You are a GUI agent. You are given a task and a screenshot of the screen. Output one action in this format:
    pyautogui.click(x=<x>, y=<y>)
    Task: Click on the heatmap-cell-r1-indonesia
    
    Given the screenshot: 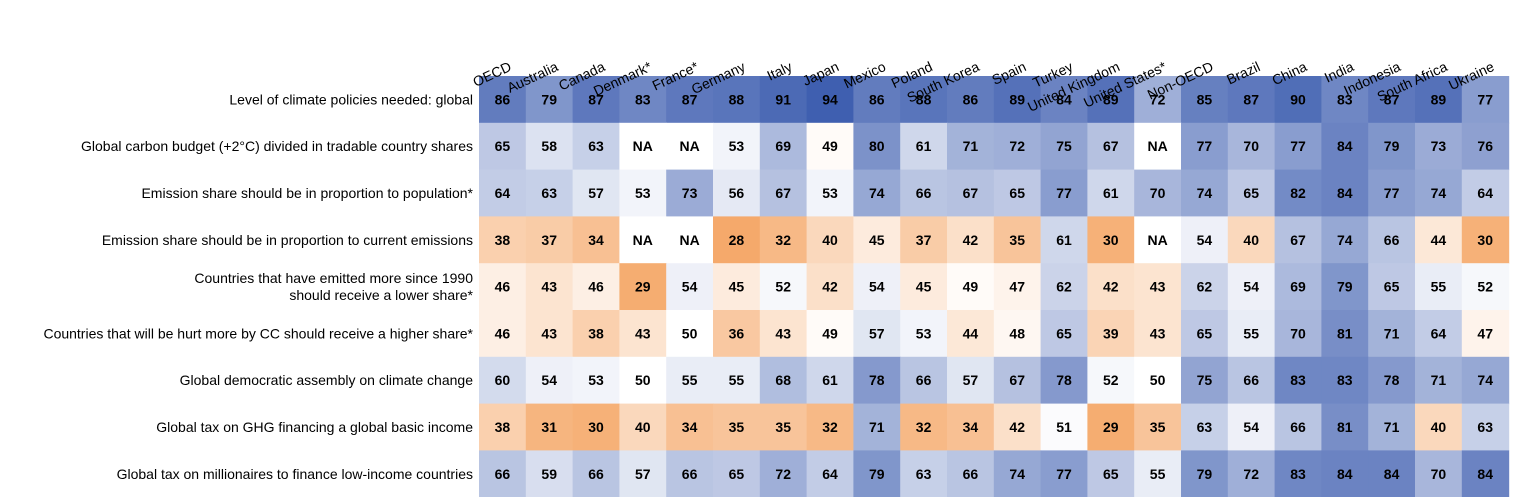 What is the action you would take?
    pyautogui.click(x=1392, y=146)
    